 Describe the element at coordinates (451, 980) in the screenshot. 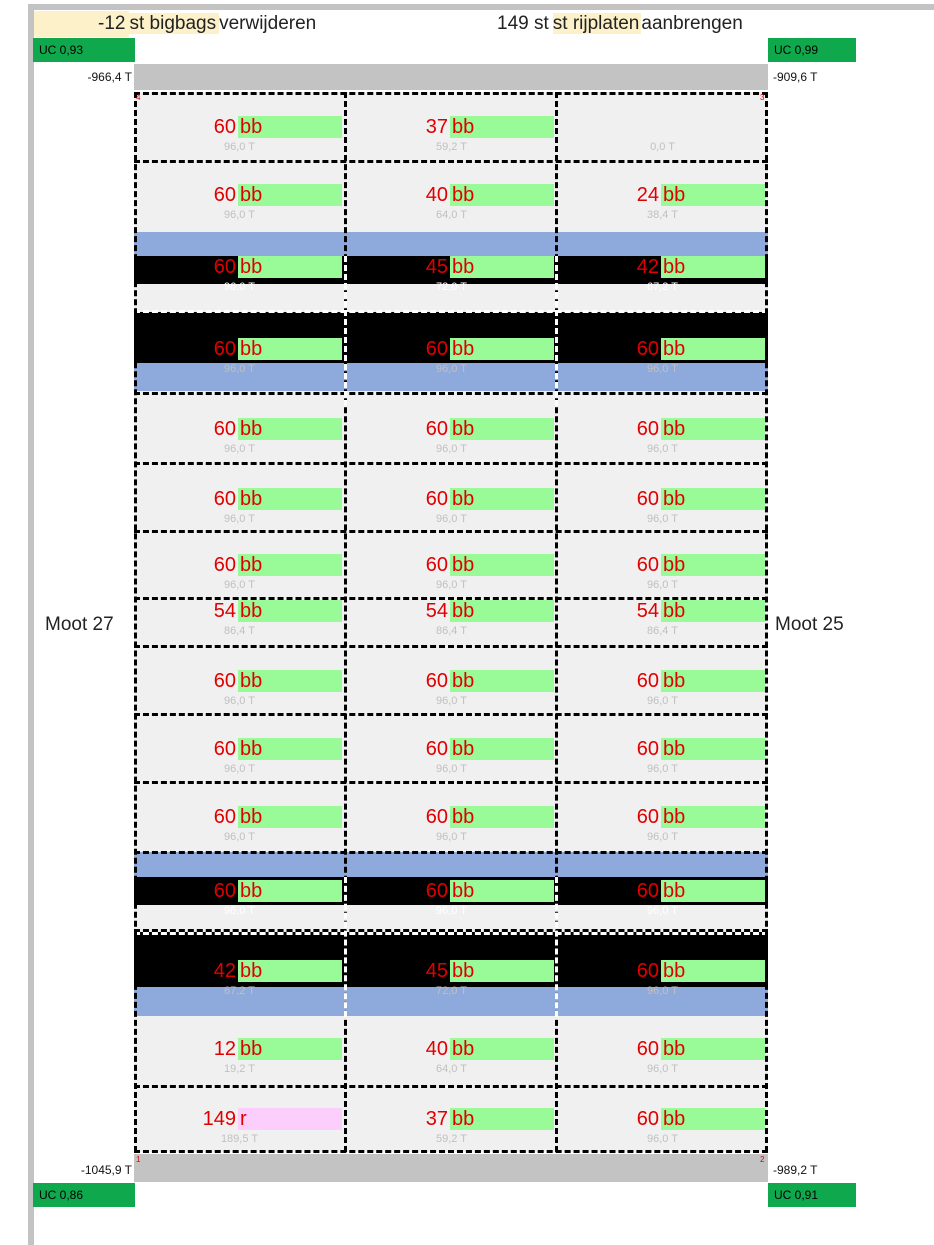

I see `grid-cell: 45 bb 72,0 T` at that location.